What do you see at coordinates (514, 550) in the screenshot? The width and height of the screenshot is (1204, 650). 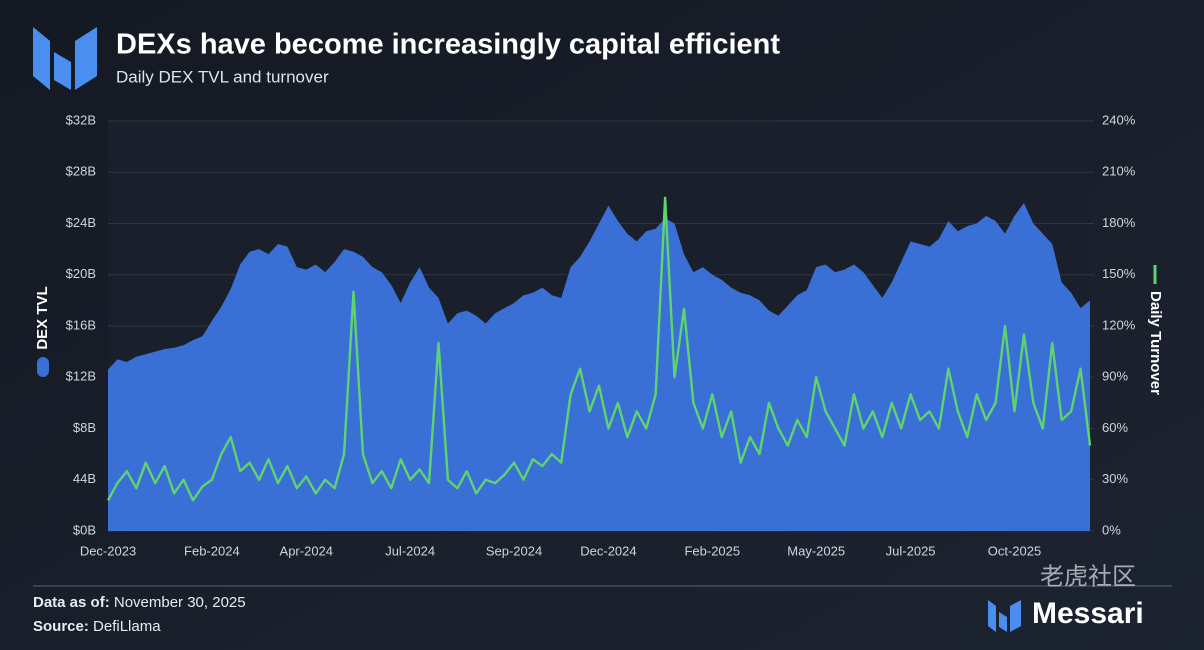 I see `x-tick-label: Sep-2024` at bounding box center [514, 550].